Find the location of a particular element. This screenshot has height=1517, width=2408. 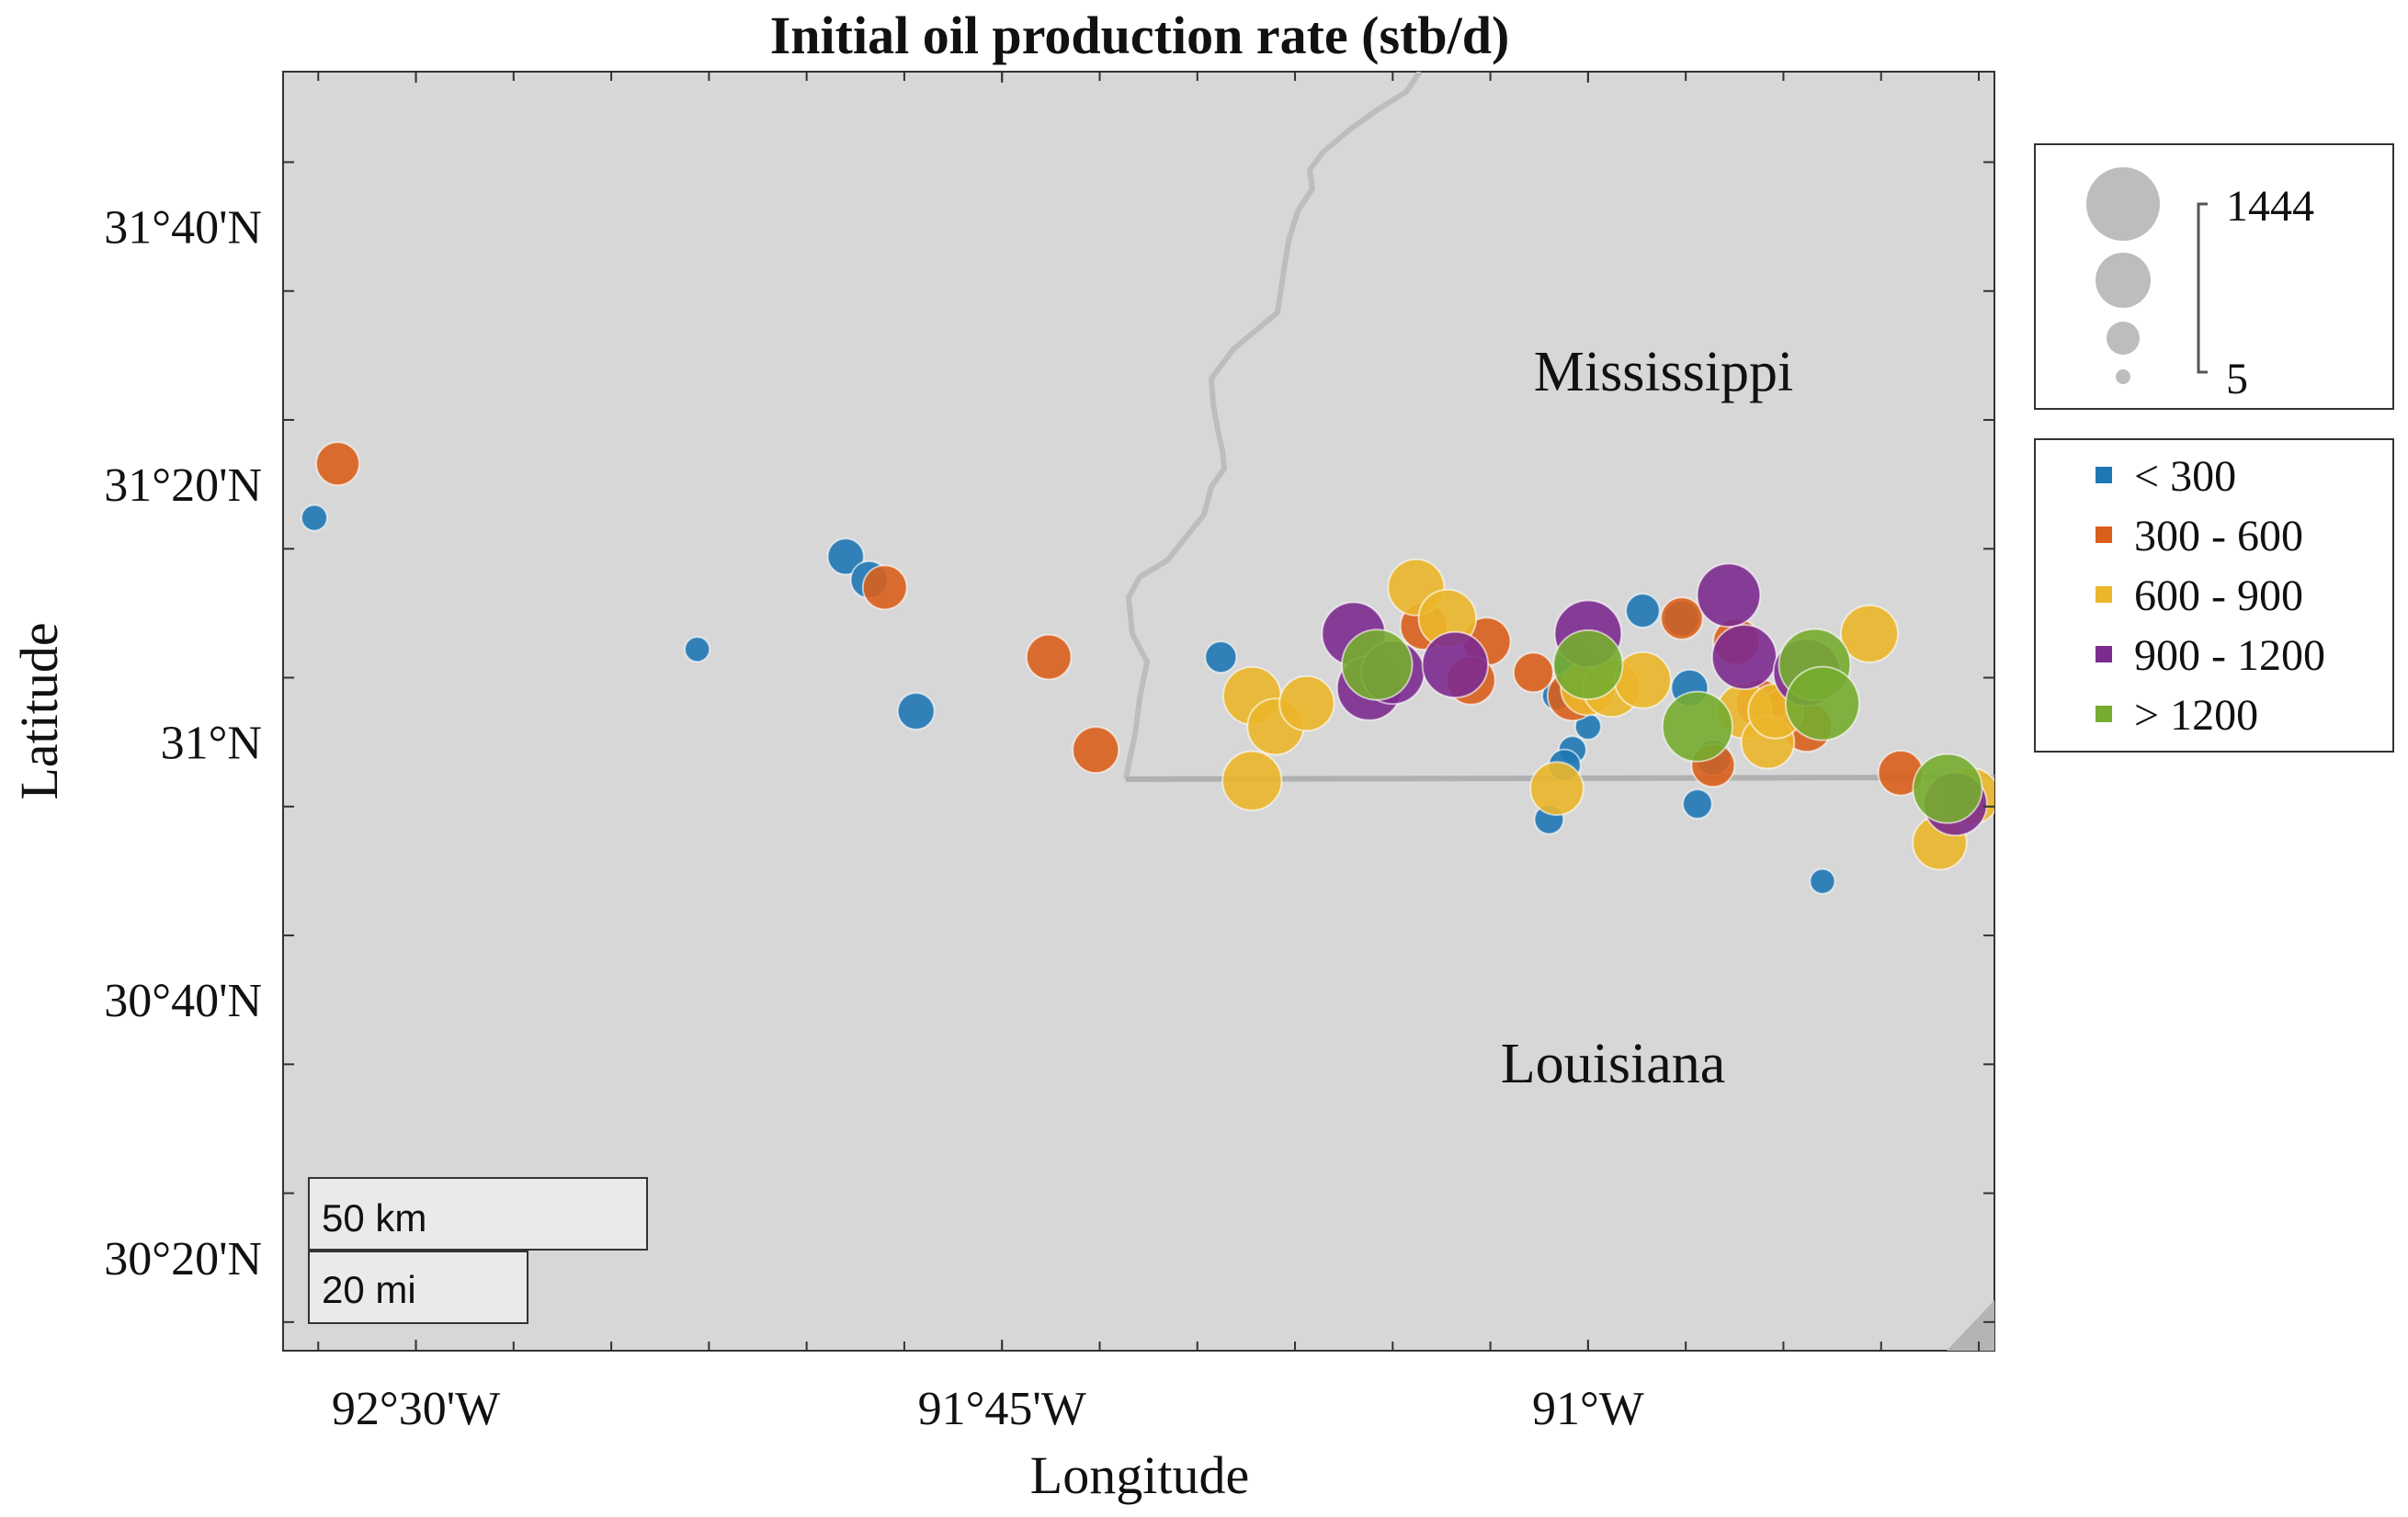

y-tick-label: 31°20'N is located at coordinates (183, 485).